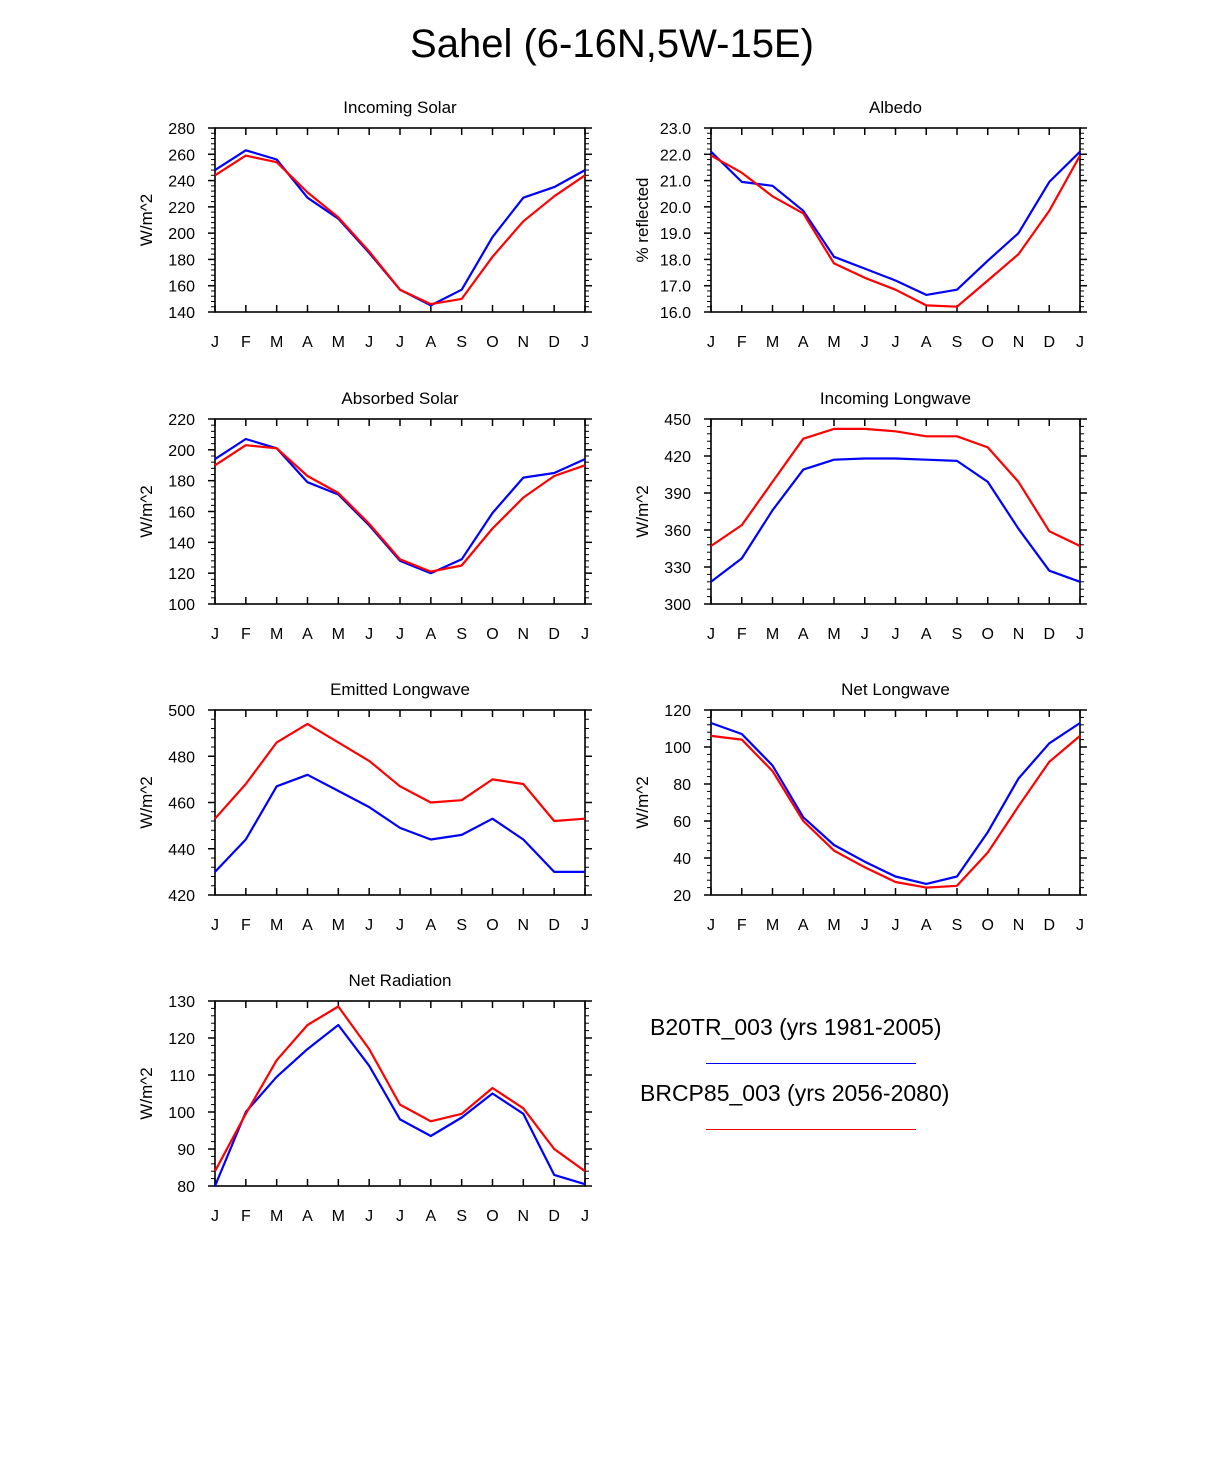 The width and height of the screenshot is (1224, 1474). I want to click on y-tick-label: 60, so click(682, 822).